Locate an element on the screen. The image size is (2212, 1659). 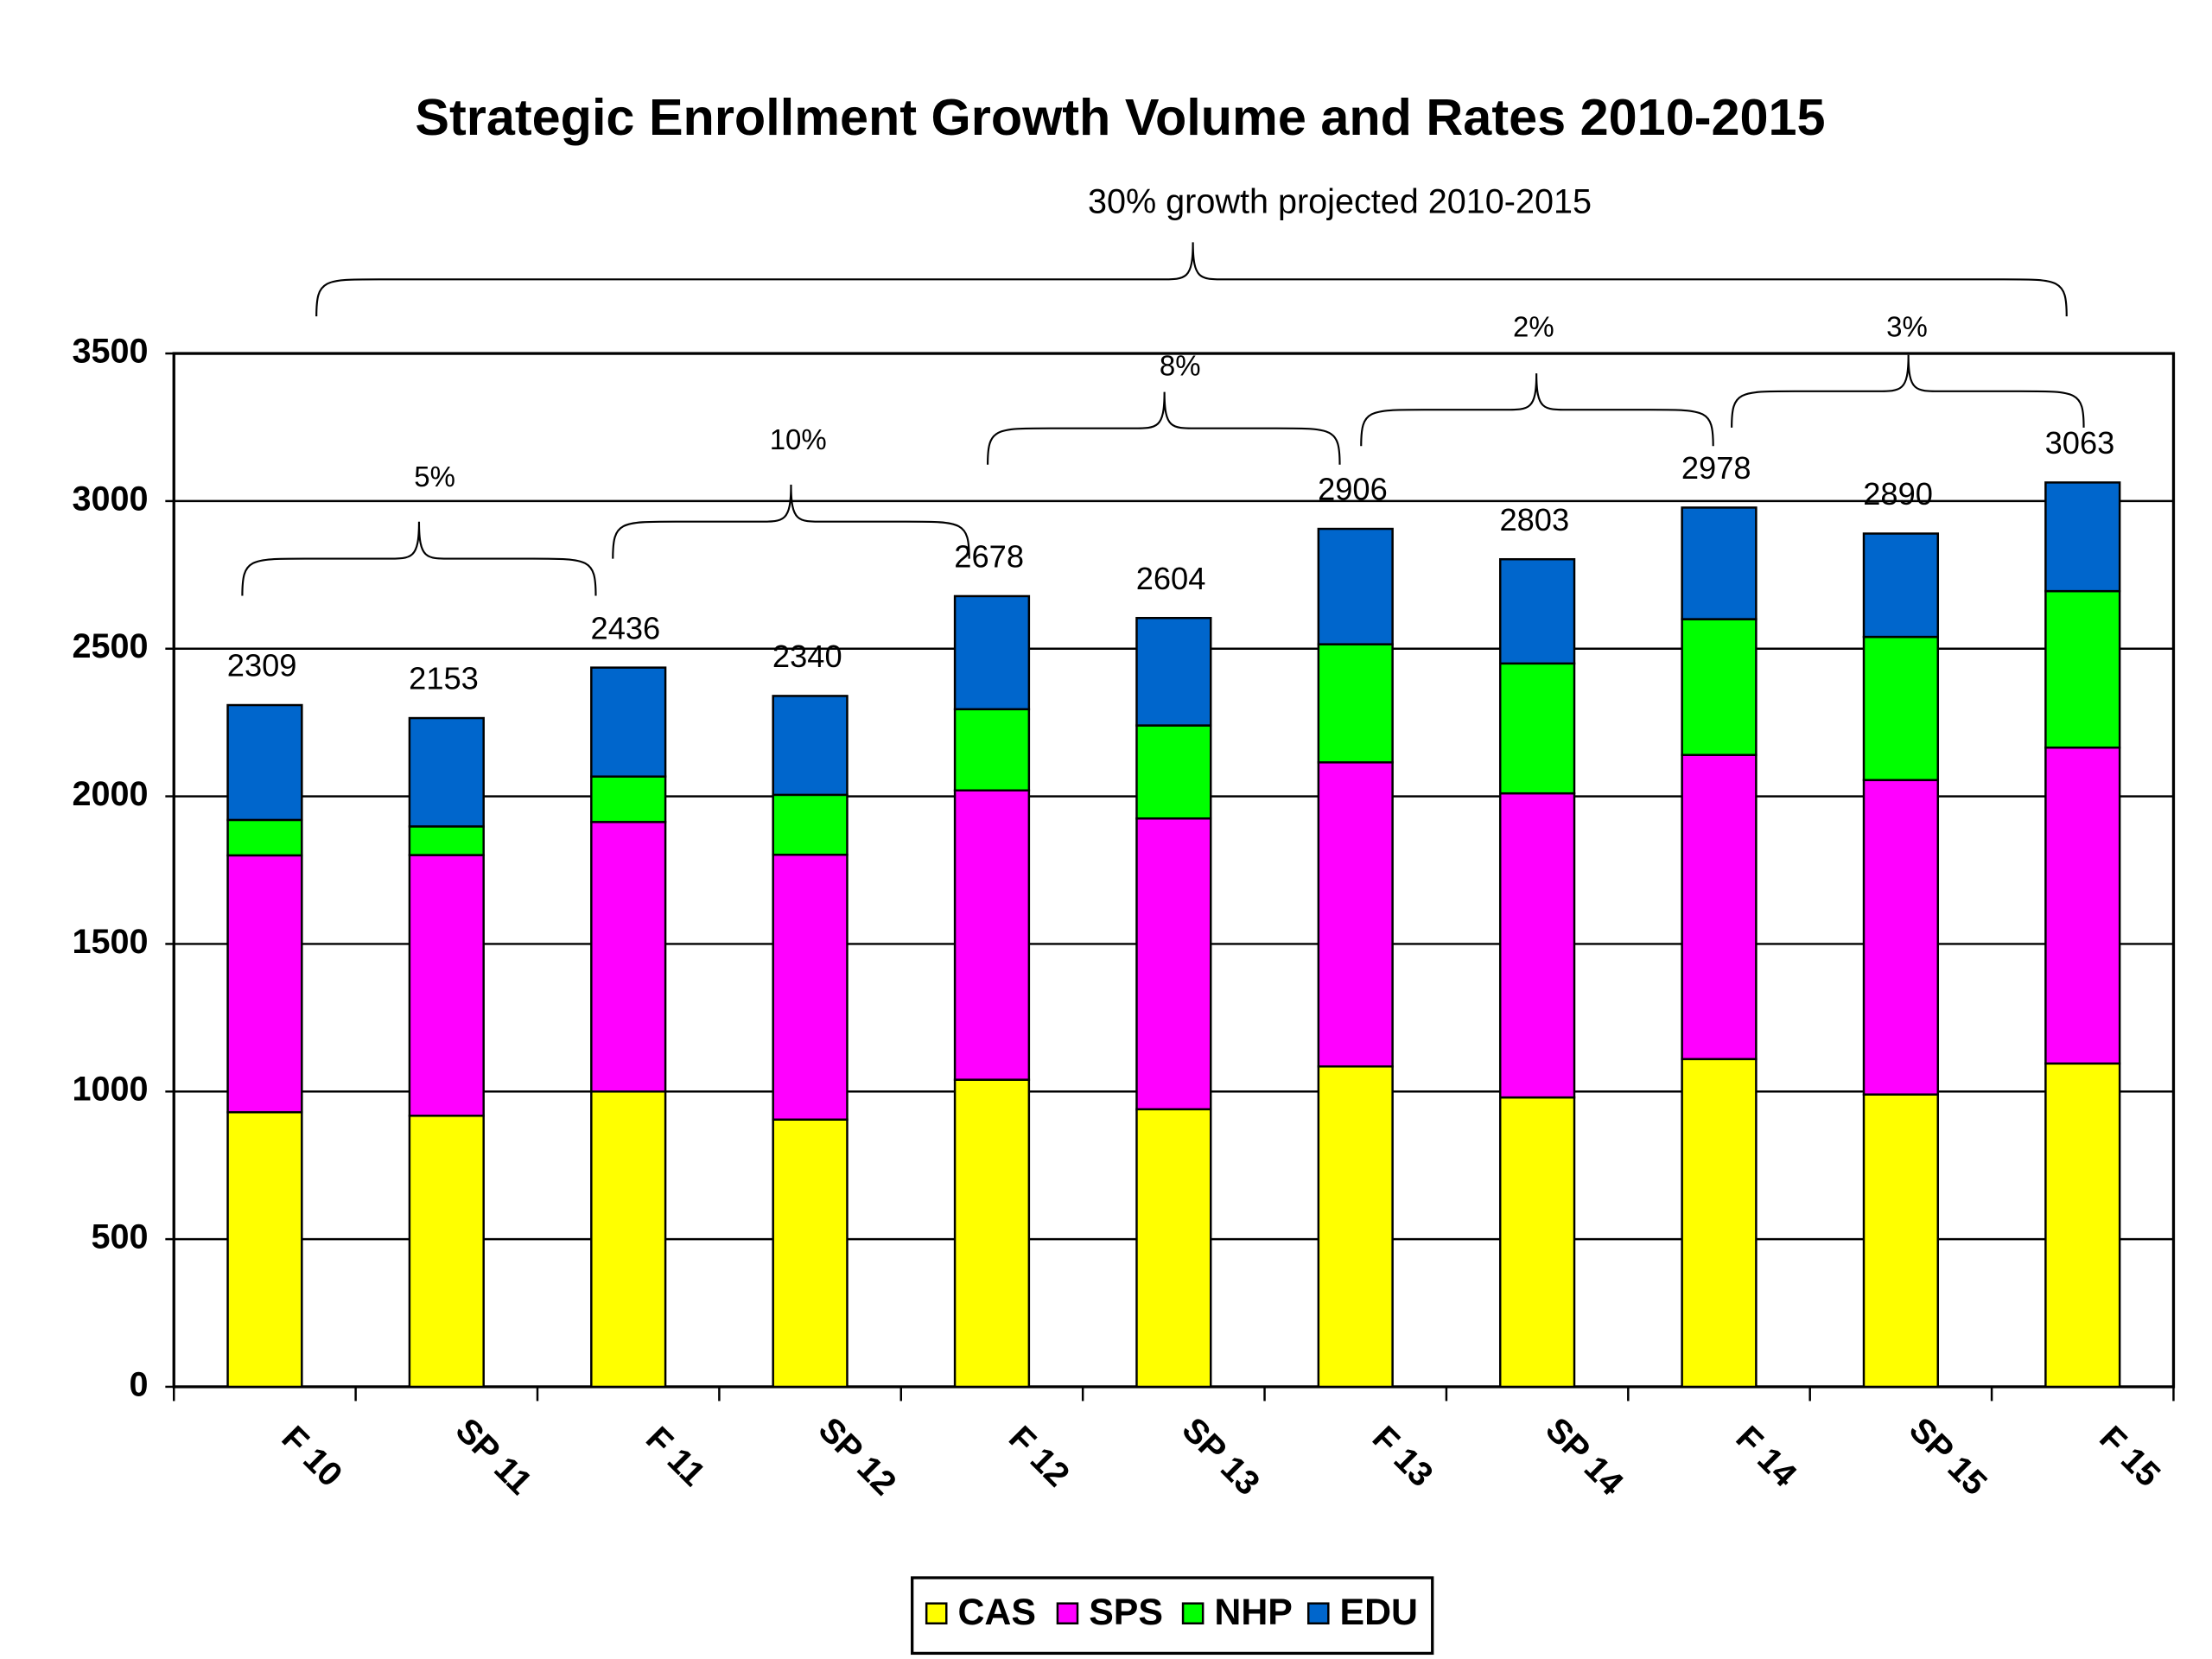
legend-label: EDU is located at coordinates (1379, 1612).